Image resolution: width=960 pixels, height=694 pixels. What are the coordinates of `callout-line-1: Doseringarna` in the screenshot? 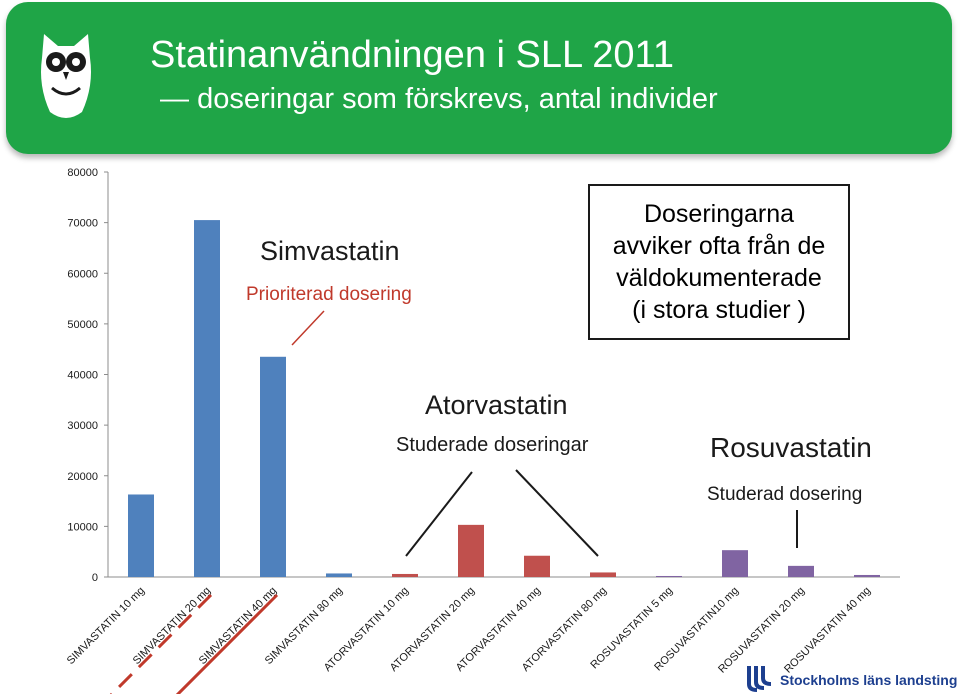 It's located at (719, 214).